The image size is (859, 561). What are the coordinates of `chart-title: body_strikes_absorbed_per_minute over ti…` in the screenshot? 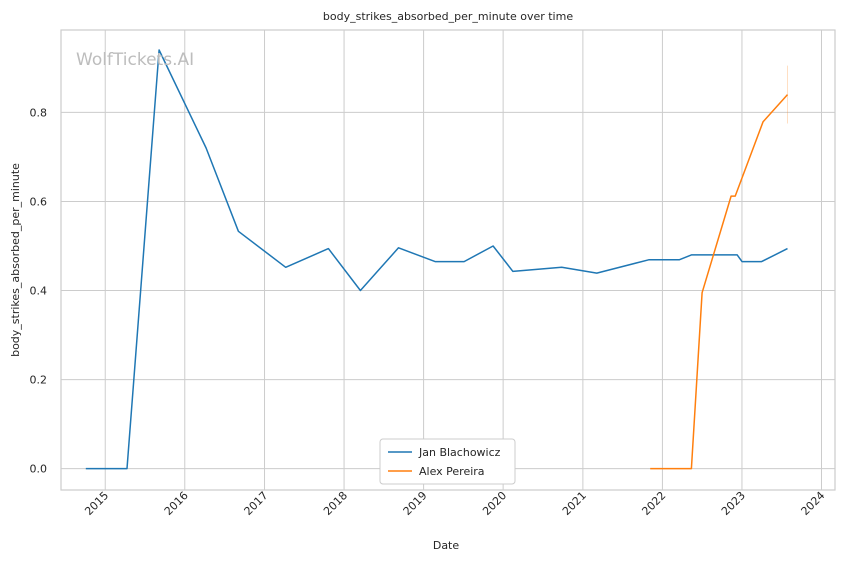 It's located at (448, 16).